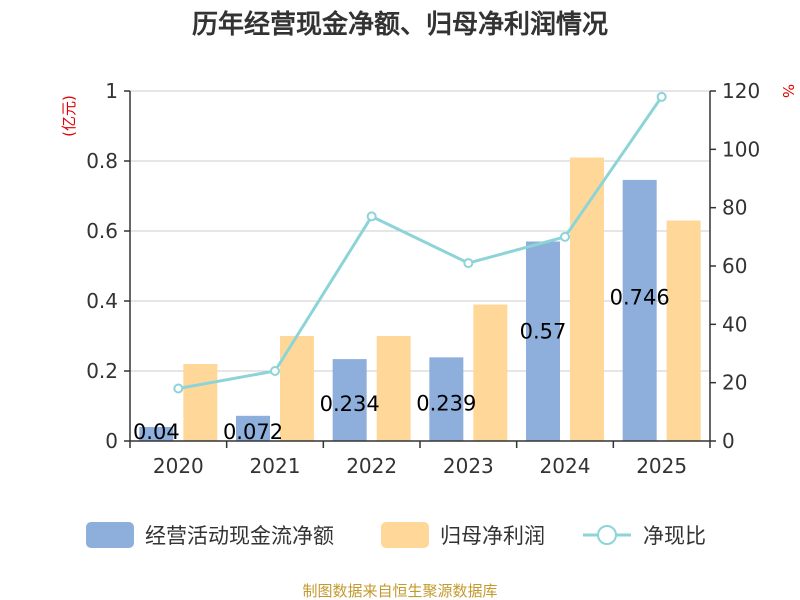  I want to click on y-left-tick-label: 1, so click(111, 91).